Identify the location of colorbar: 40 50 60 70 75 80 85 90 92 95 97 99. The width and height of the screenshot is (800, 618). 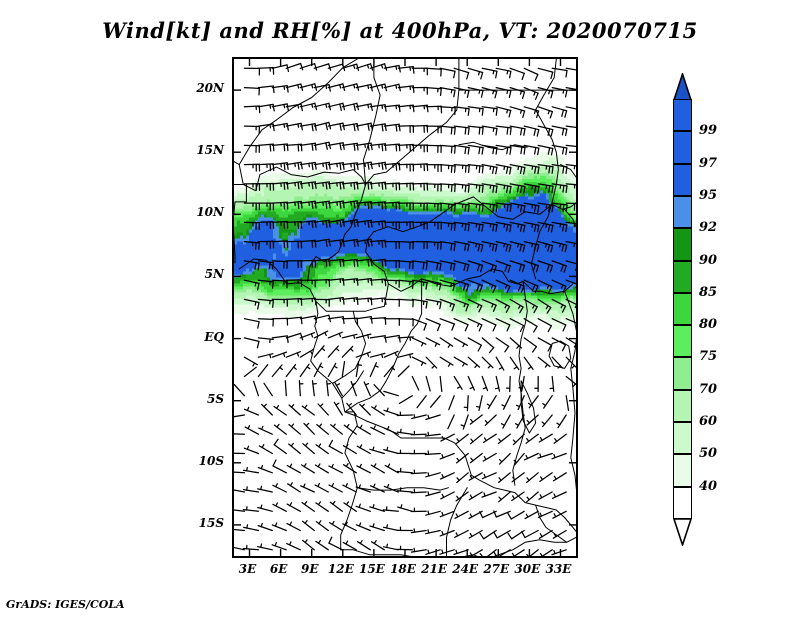
(695, 309).